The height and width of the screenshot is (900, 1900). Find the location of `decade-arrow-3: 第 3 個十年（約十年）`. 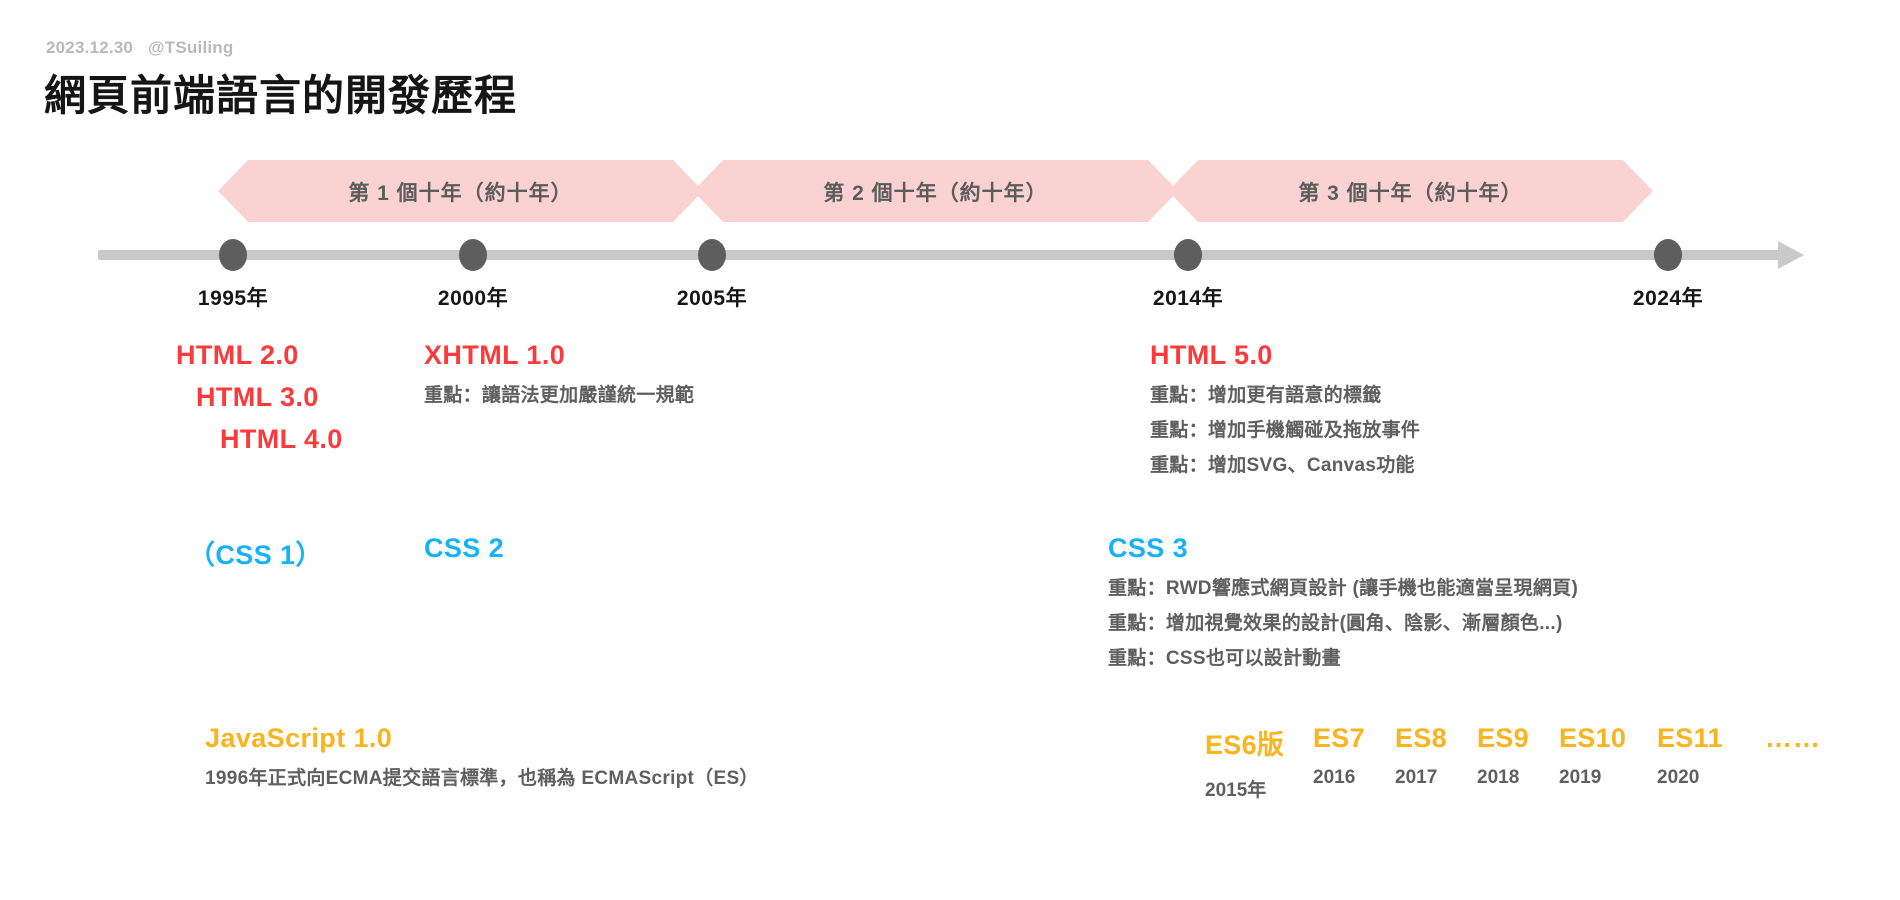

decade-arrow-3: 第 3 個十年（約十年） is located at coordinates (1410, 191).